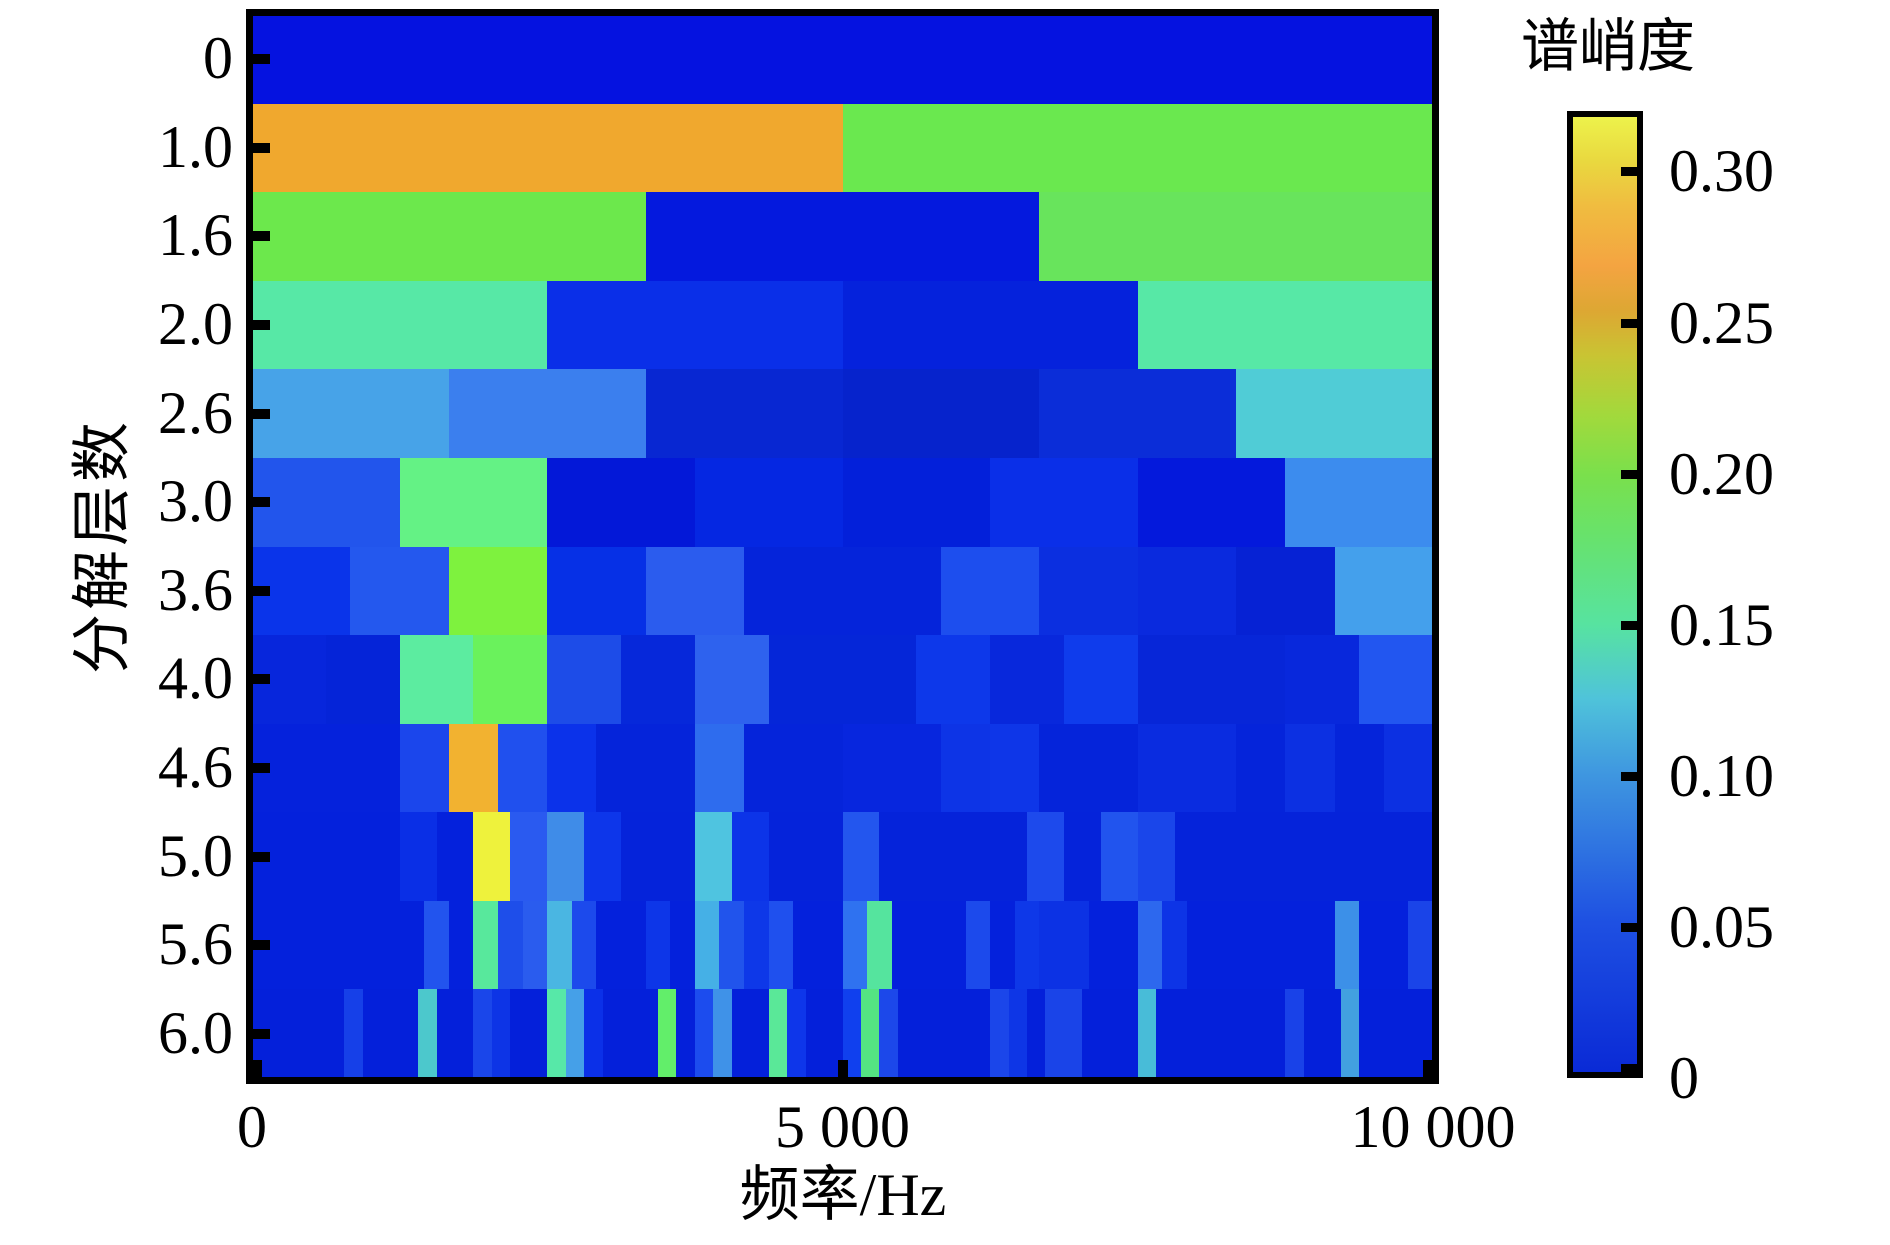  What do you see at coordinates (195, 678) in the screenshot?
I see `y-tick-label: 4.0` at bounding box center [195, 678].